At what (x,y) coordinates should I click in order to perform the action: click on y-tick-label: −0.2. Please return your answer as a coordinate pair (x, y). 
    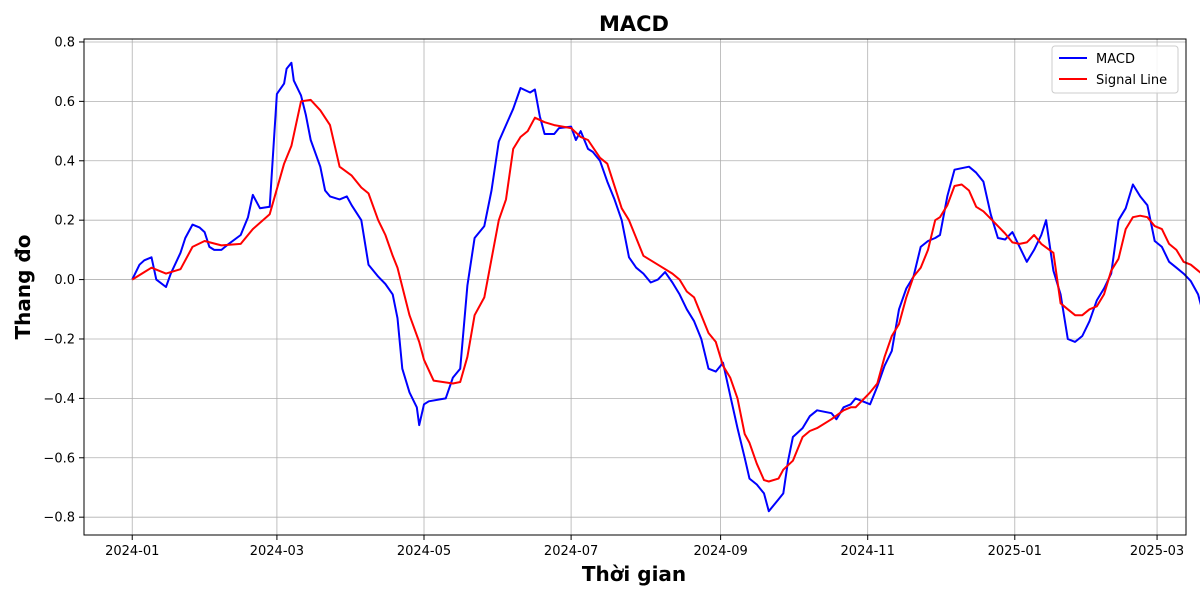
    Looking at the image, I should click on (59, 339).